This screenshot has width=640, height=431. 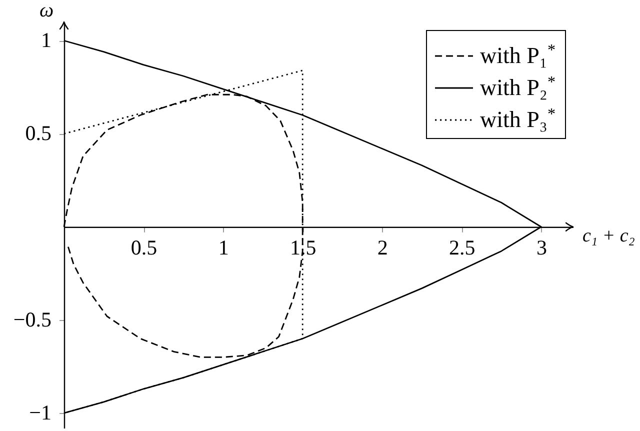 What do you see at coordinates (144, 247) in the screenshot?
I see `x-tick-label: 0.5` at bounding box center [144, 247].